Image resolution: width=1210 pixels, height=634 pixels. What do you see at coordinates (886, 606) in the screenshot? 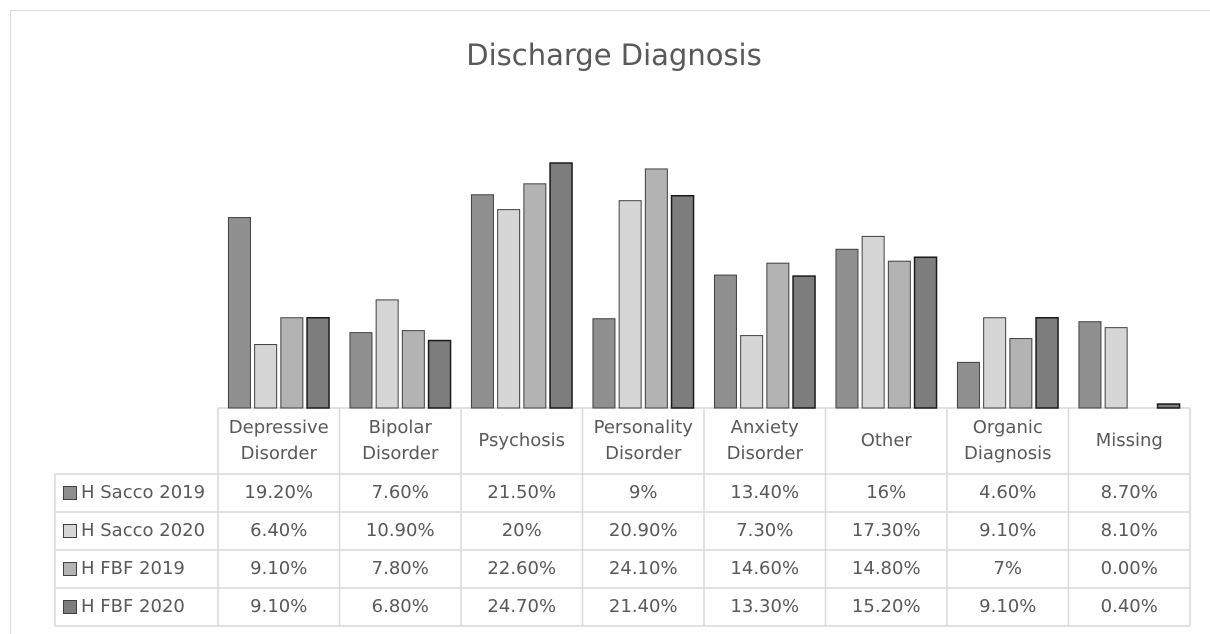
I see `data-label: 15.20%` at bounding box center [886, 606].